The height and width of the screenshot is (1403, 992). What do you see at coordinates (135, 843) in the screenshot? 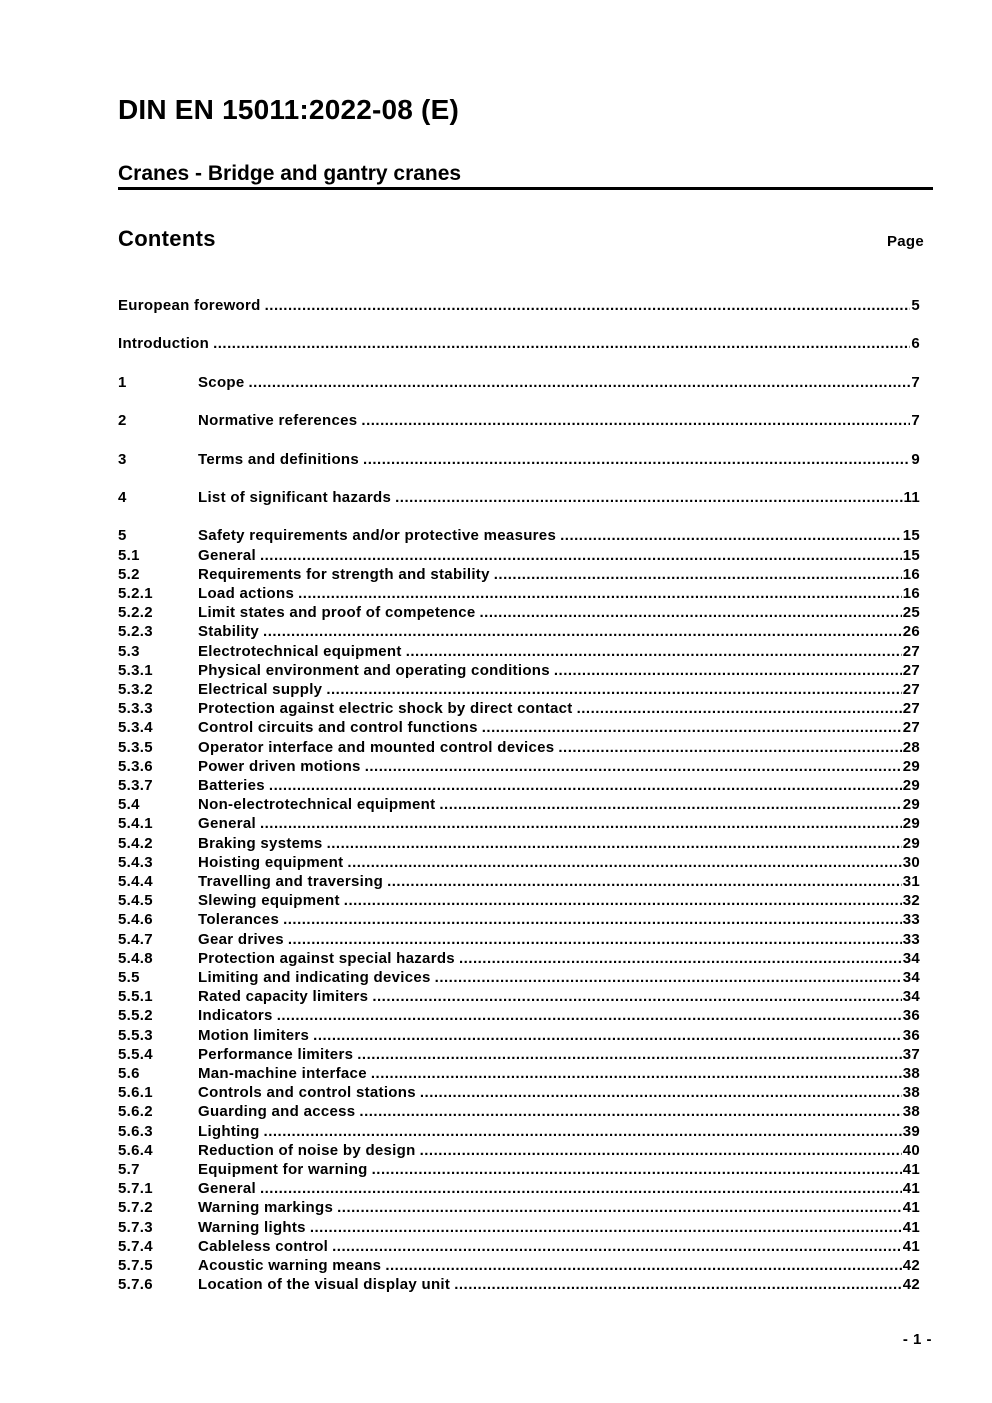
I see `toc-entry-number: 5.4.2` at bounding box center [135, 843].